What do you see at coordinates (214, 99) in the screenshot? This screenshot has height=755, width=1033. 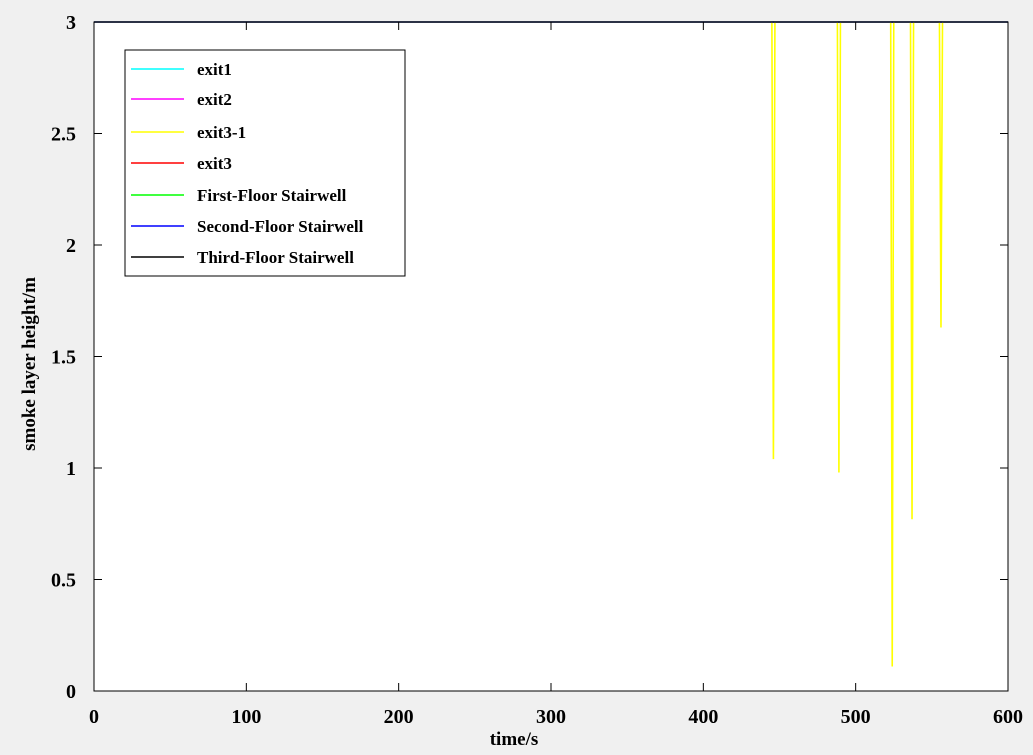 I see `legend-label: exit2` at bounding box center [214, 99].